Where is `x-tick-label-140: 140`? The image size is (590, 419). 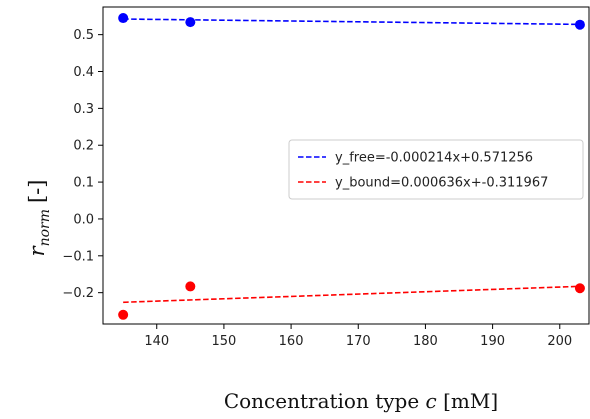 x-tick-label-140: 140 is located at coordinates (156, 341).